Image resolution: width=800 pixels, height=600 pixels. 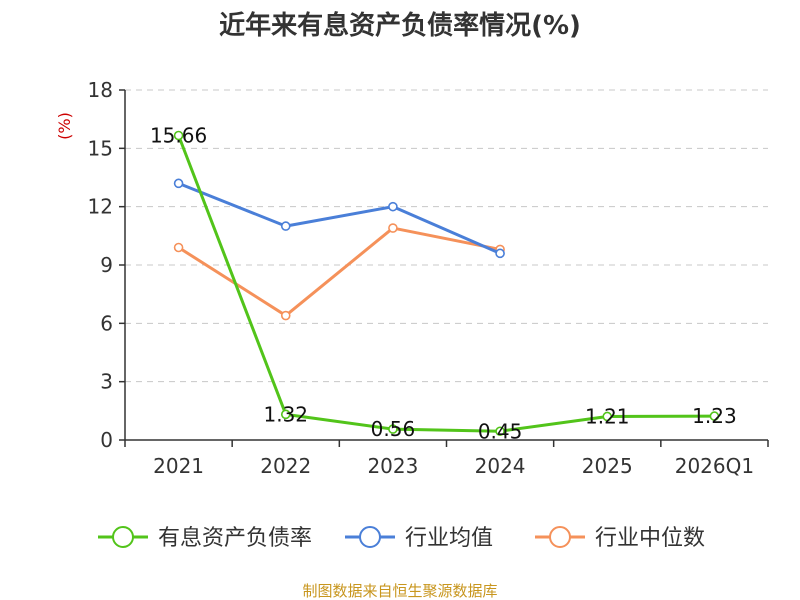 I want to click on legend-label: 行业均值, so click(x=449, y=538).